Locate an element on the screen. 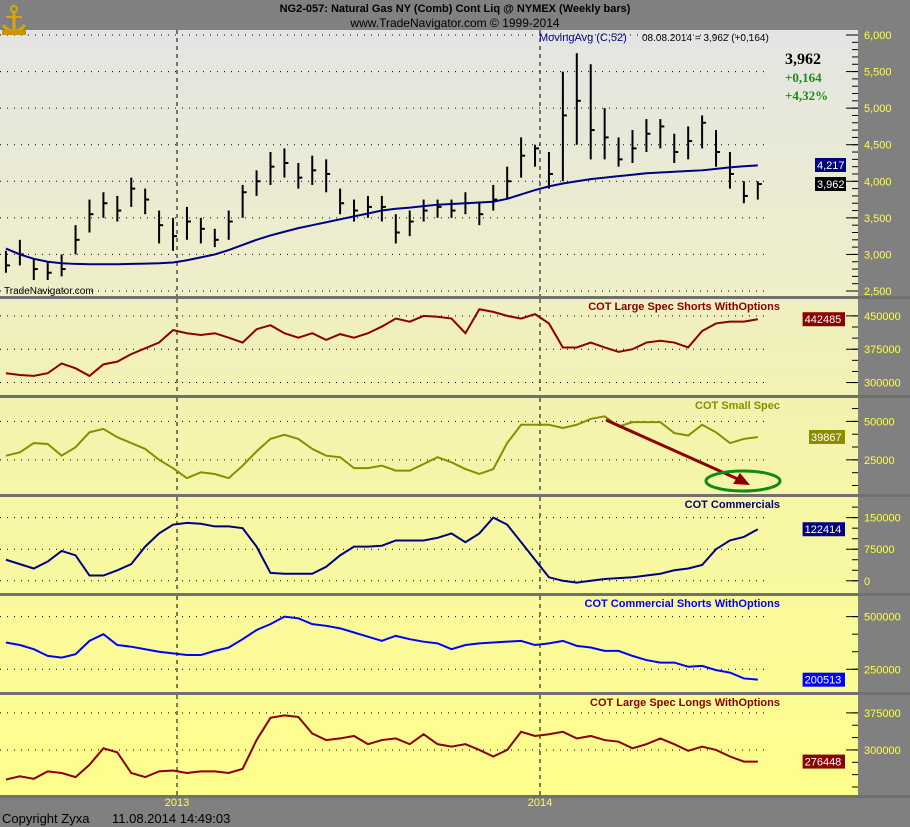 The height and width of the screenshot is (827, 910). x-tick-2013: 2013 is located at coordinates (177, 803).